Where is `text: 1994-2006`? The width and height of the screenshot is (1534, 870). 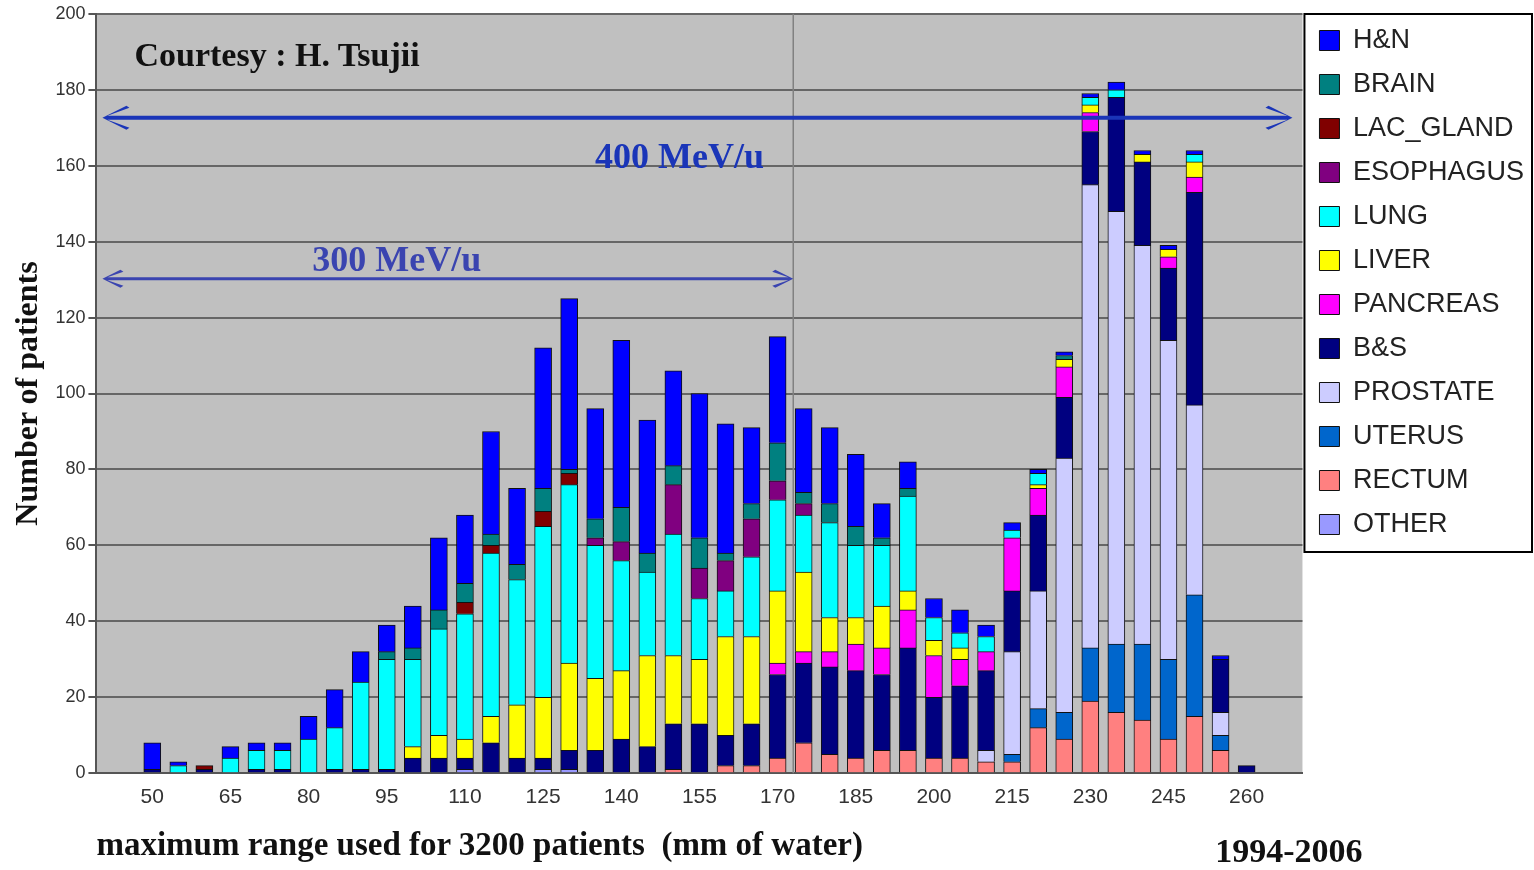
text: 1994-2006 is located at coordinates (1289, 850).